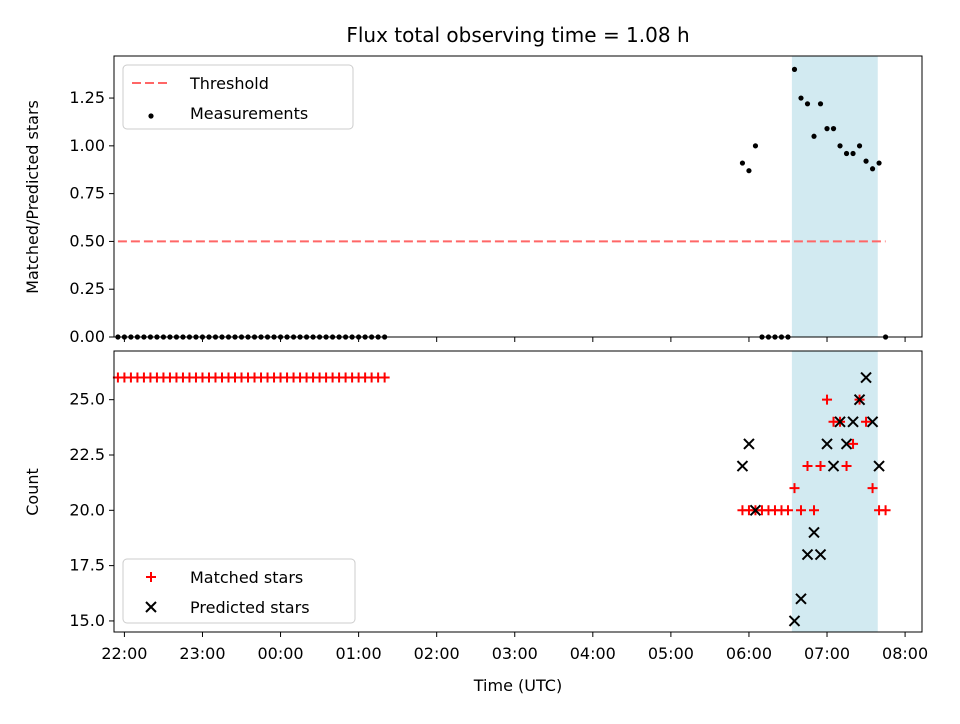 This screenshot has height=724, width=960. I want to click on x-tick-label: 01:00, so click(359, 653).